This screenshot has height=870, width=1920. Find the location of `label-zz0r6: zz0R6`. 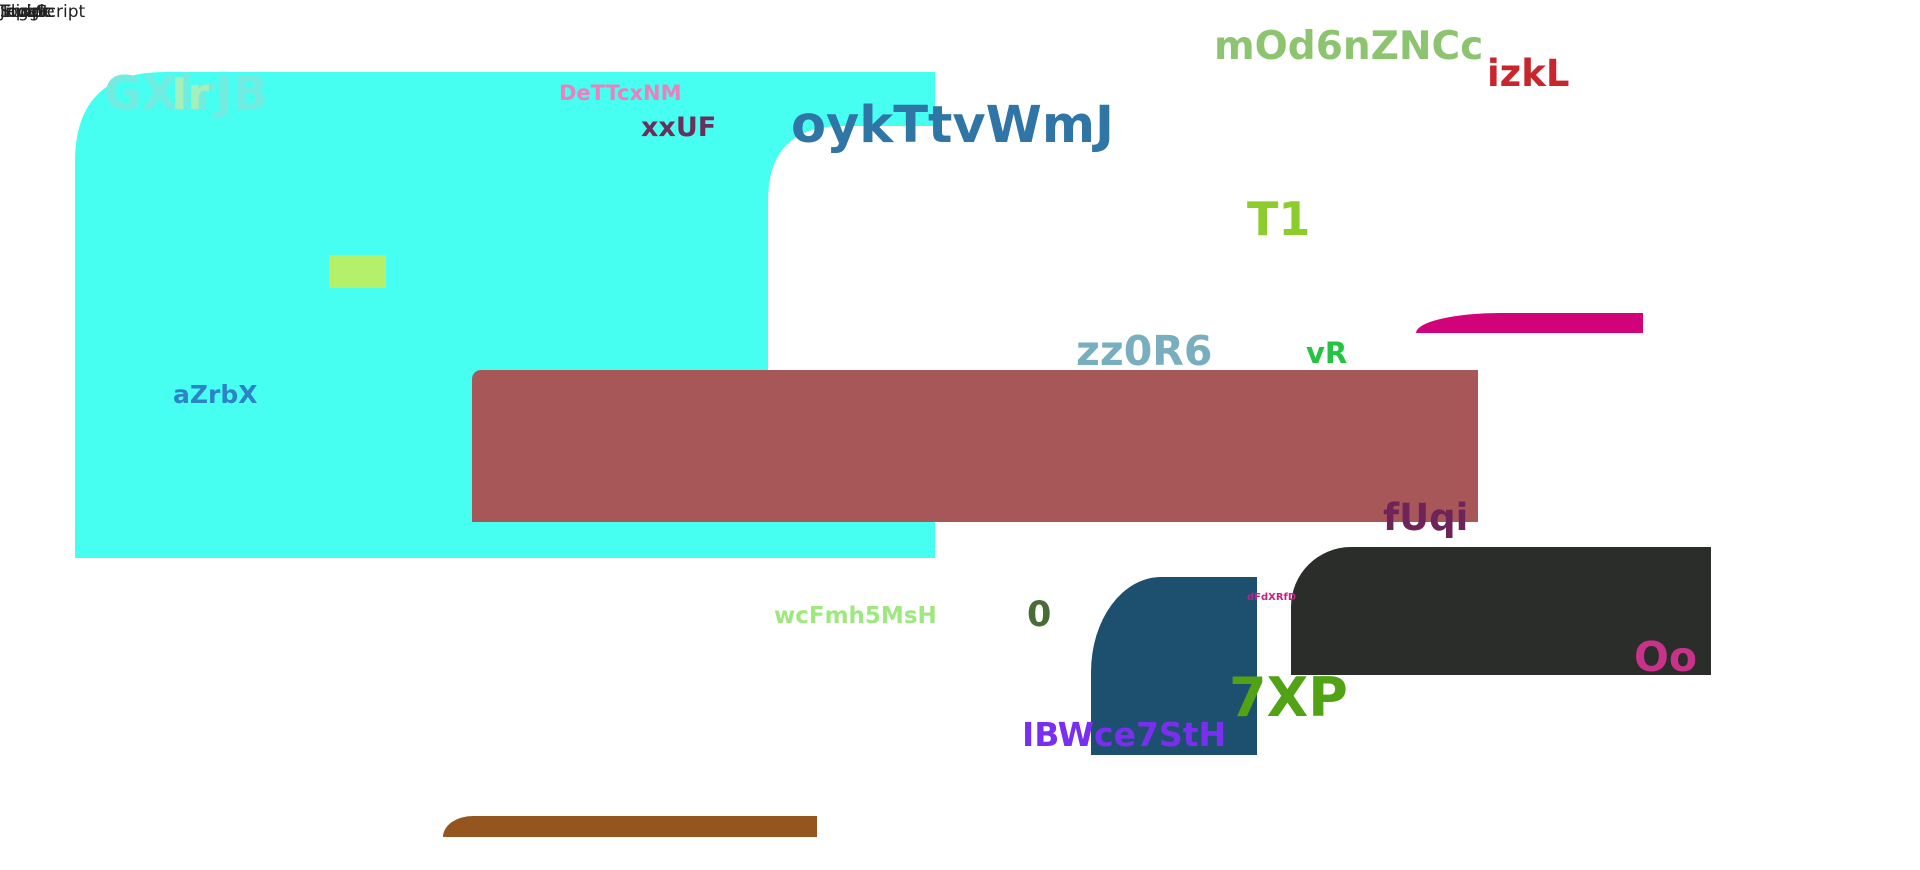

label-zz0r6: zz0R6 is located at coordinates (1144, 351).